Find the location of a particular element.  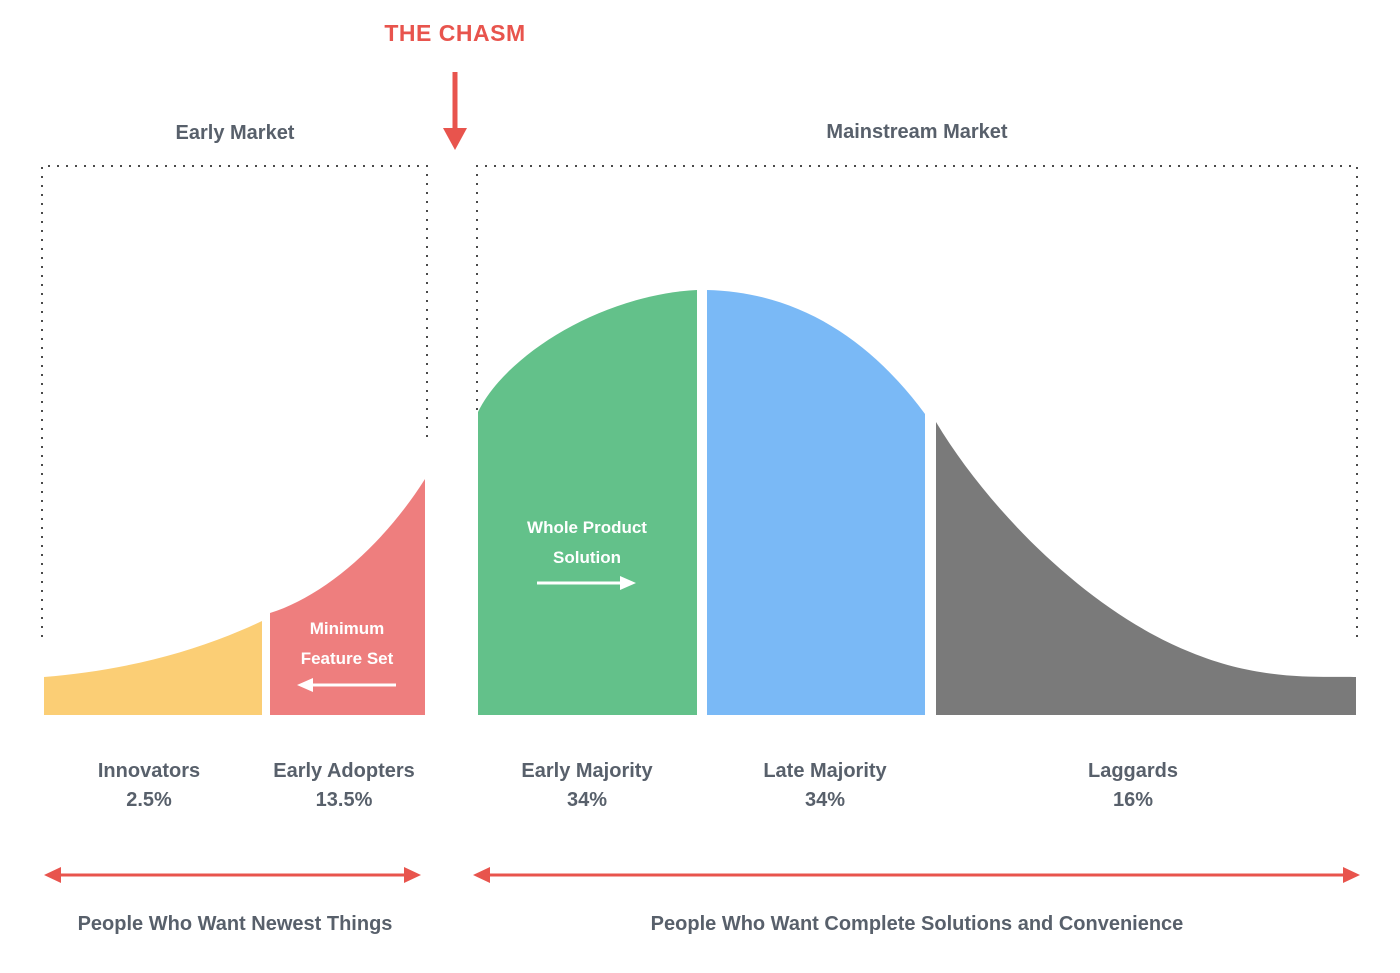

early-market-audience-label: People Who Want Newest Things is located at coordinates (235, 924).